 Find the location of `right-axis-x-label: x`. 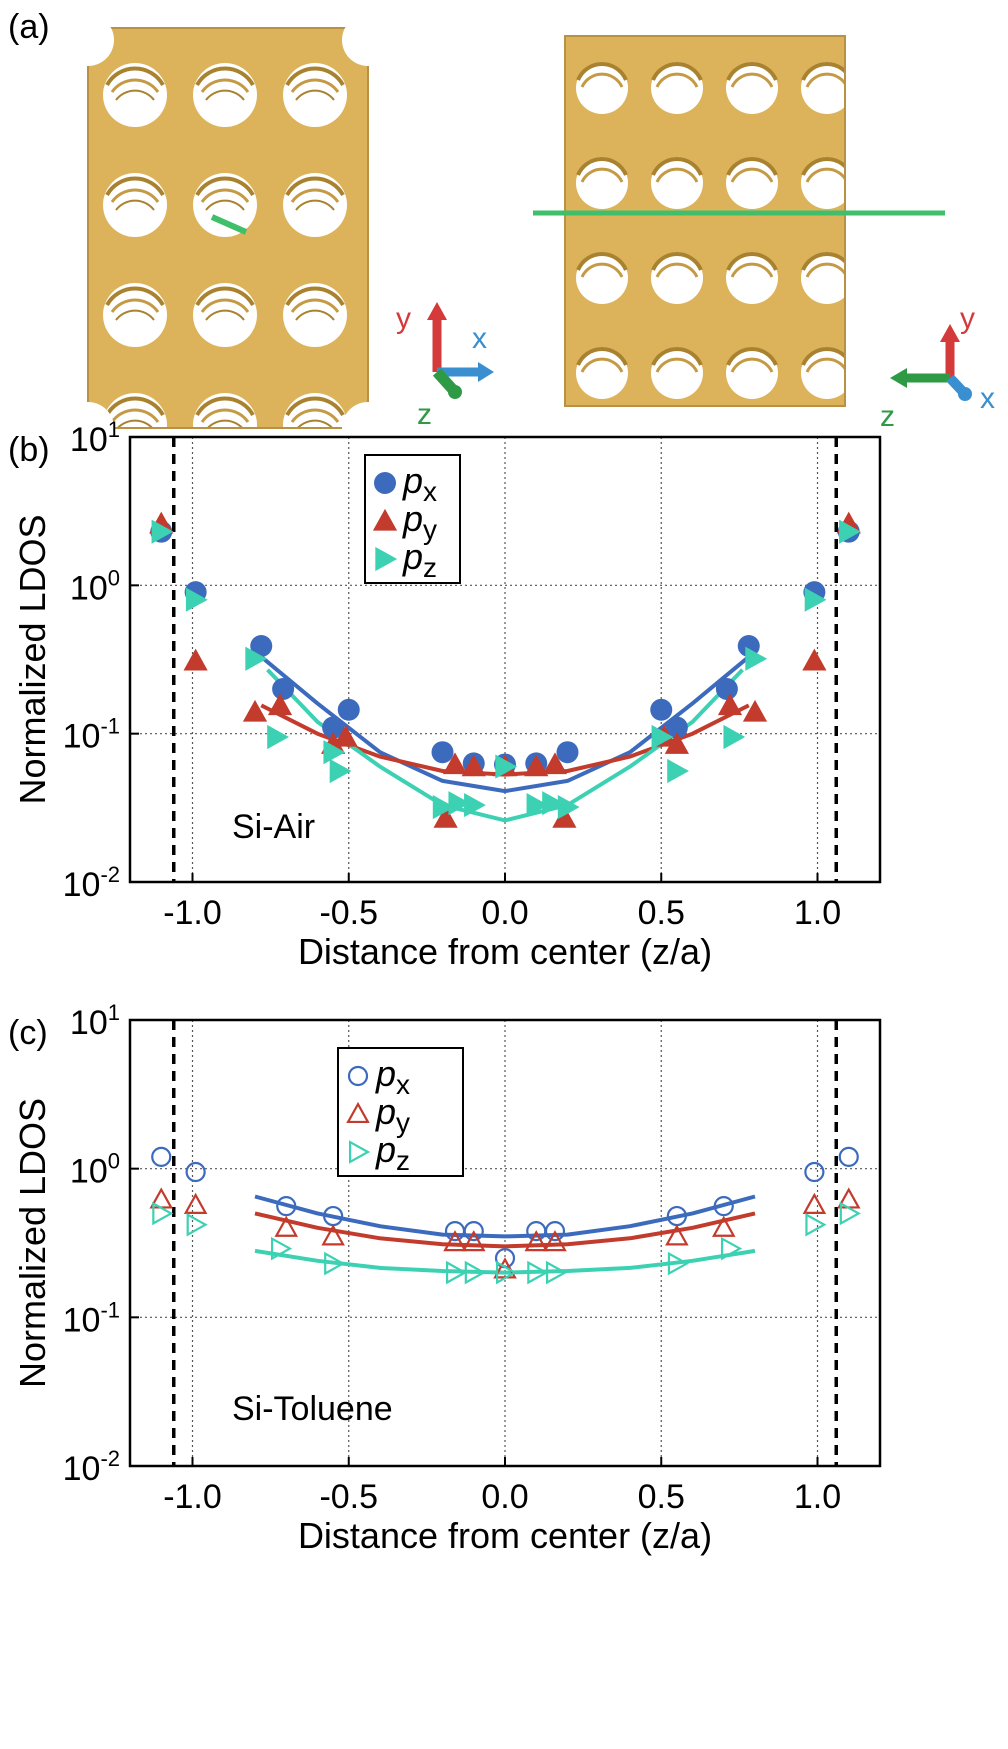

right-axis-x-label: x is located at coordinates (987, 398).